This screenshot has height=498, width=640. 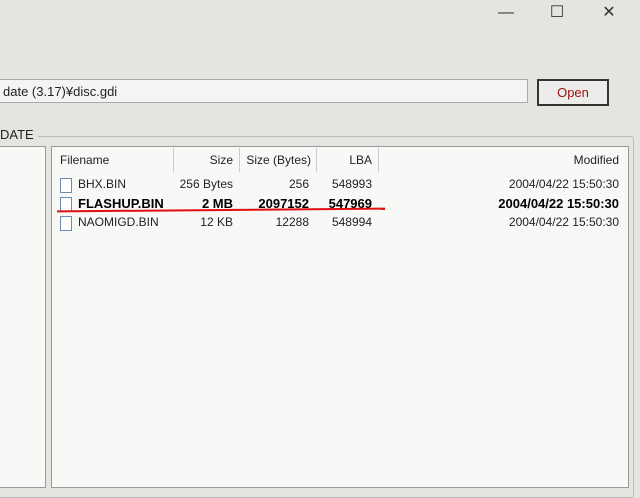 What do you see at coordinates (264, 91) in the screenshot?
I see `path-input: date (3.17)¥disc.gdi` at bounding box center [264, 91].